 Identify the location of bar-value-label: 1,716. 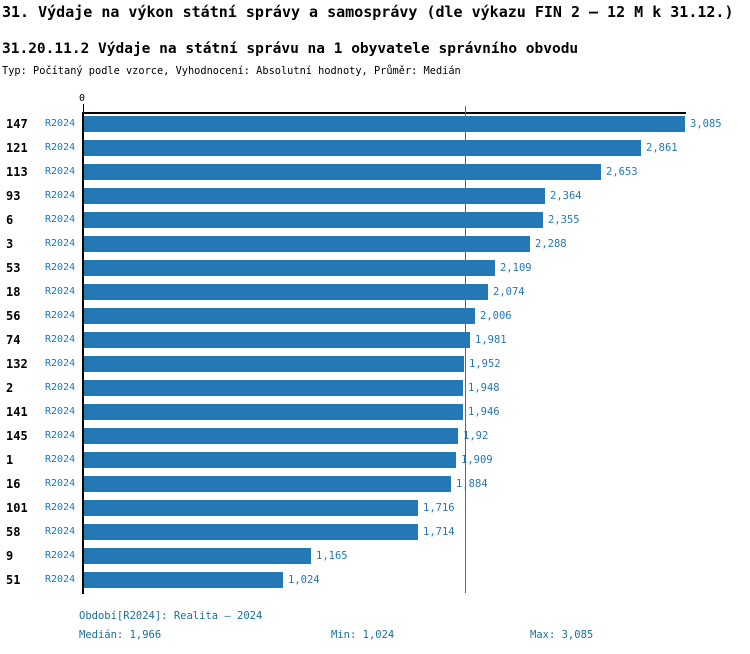
(439, 508).